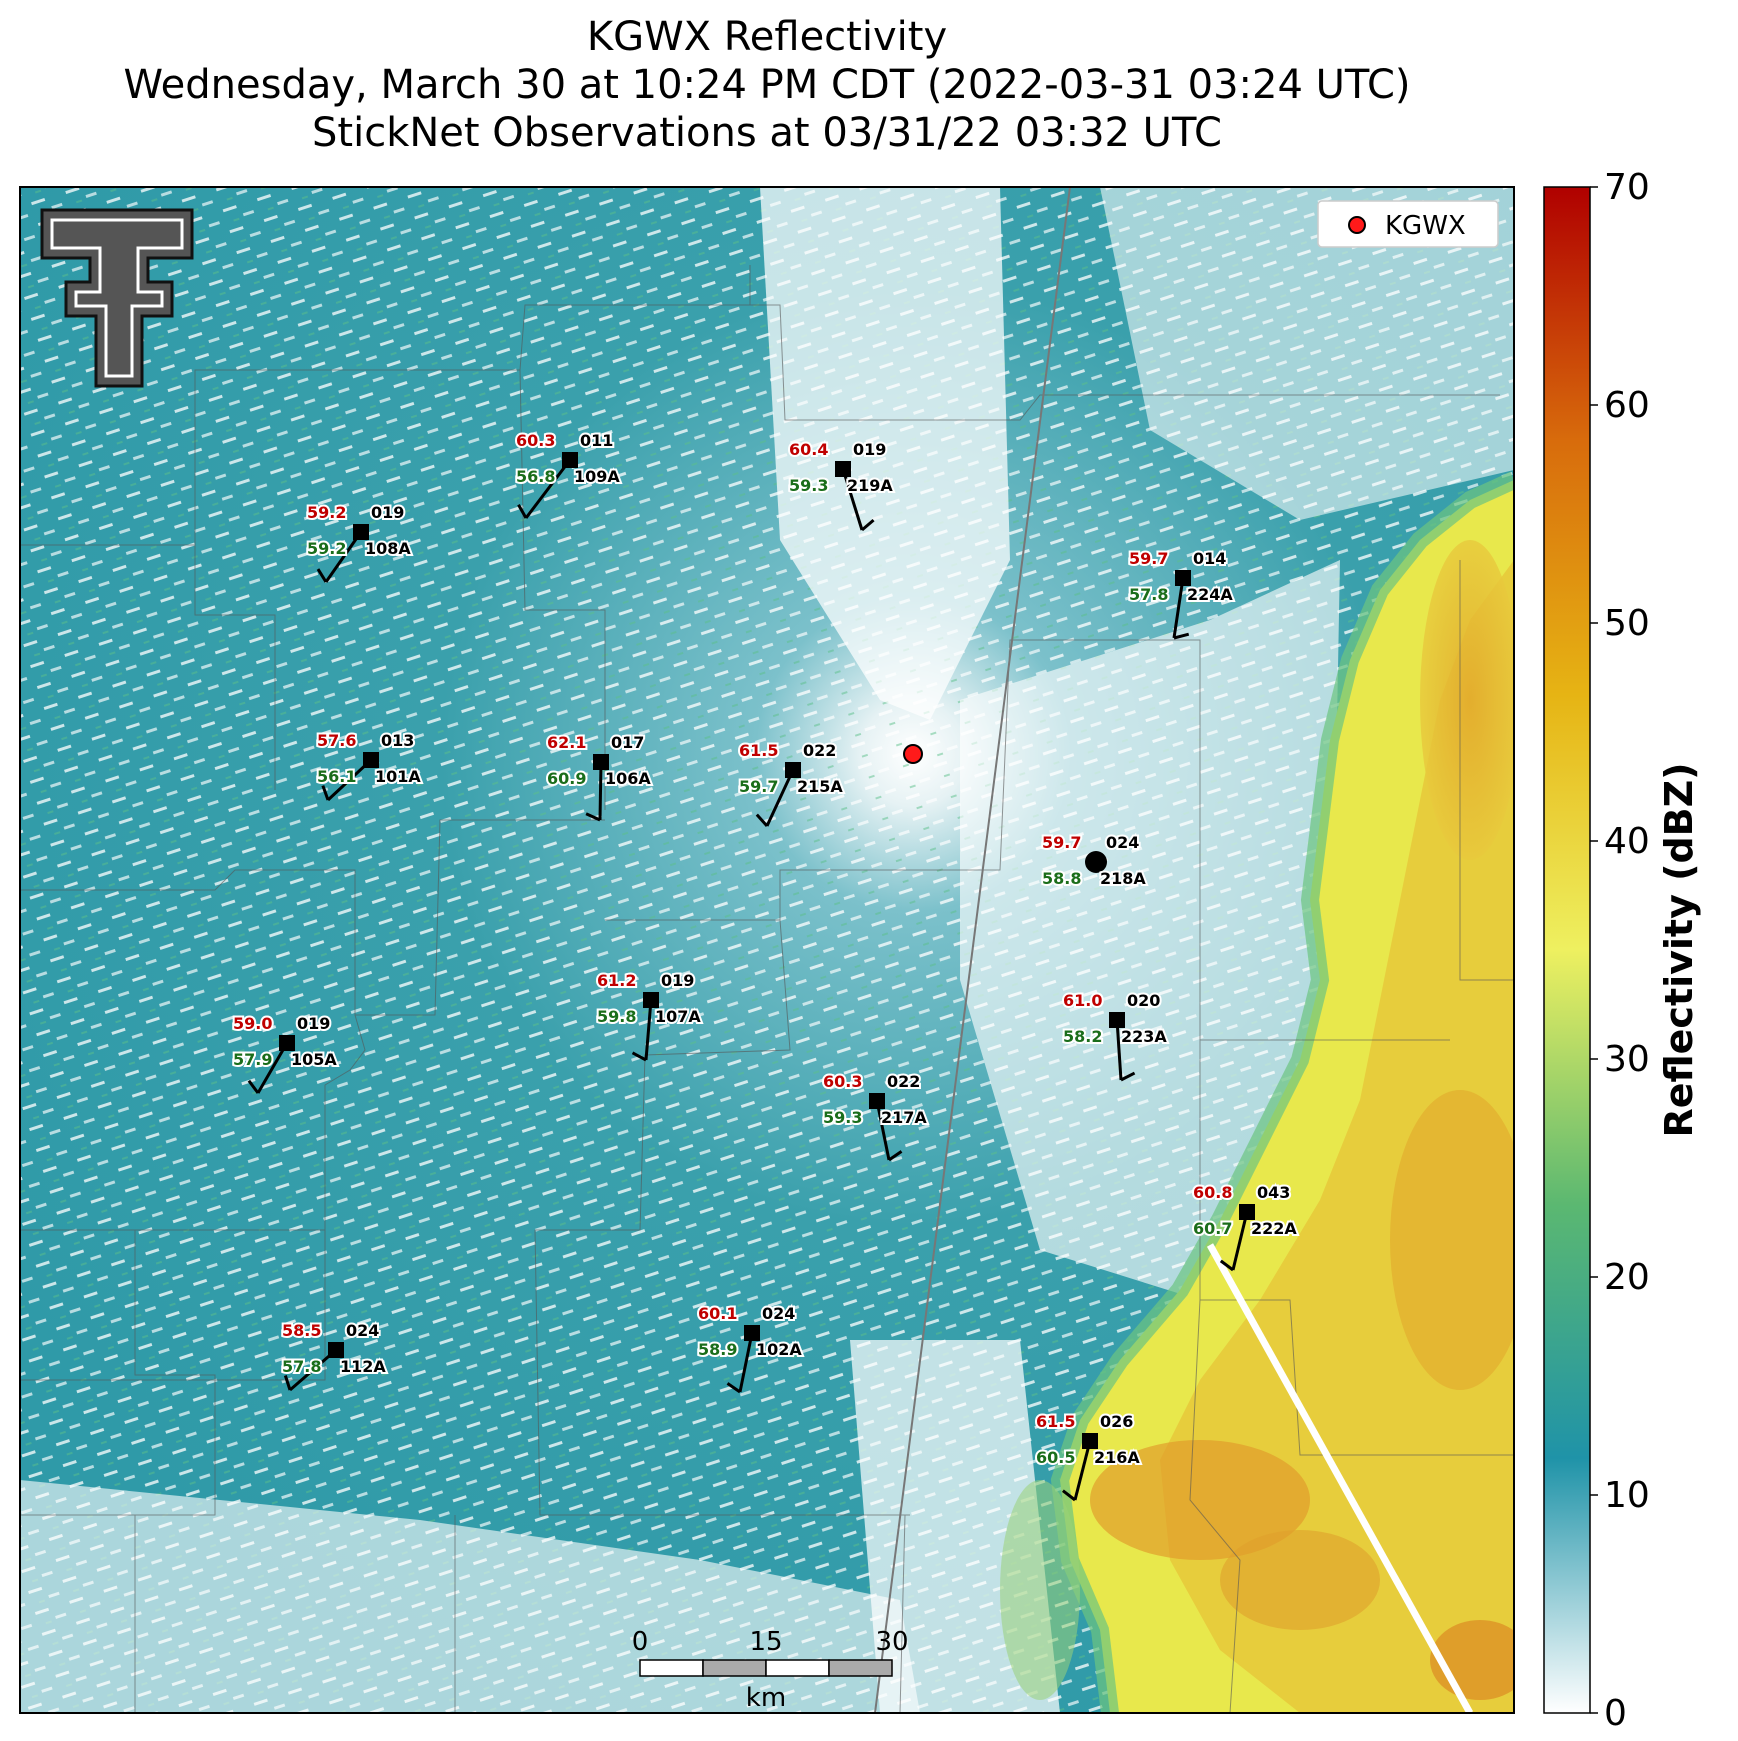  Describe the element at coordinates (1144, 1036) in the screenshot. I see `station-id: 223A` at that location.